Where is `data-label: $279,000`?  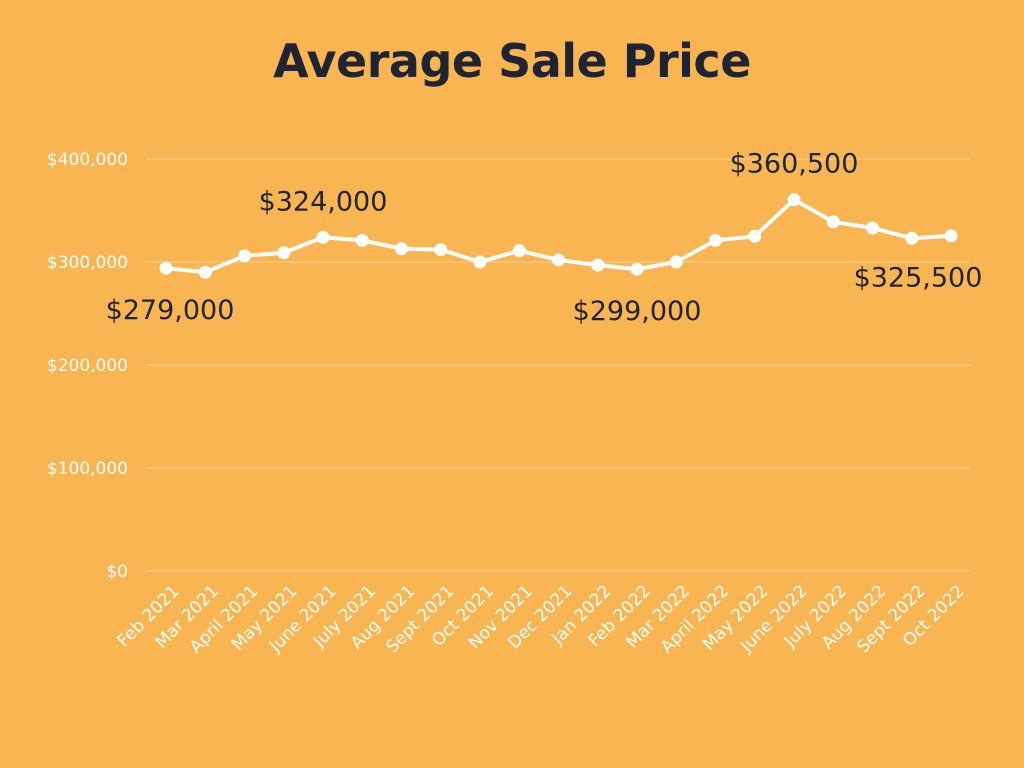 data-label: $279,000 is located at coordinates (170, 310).